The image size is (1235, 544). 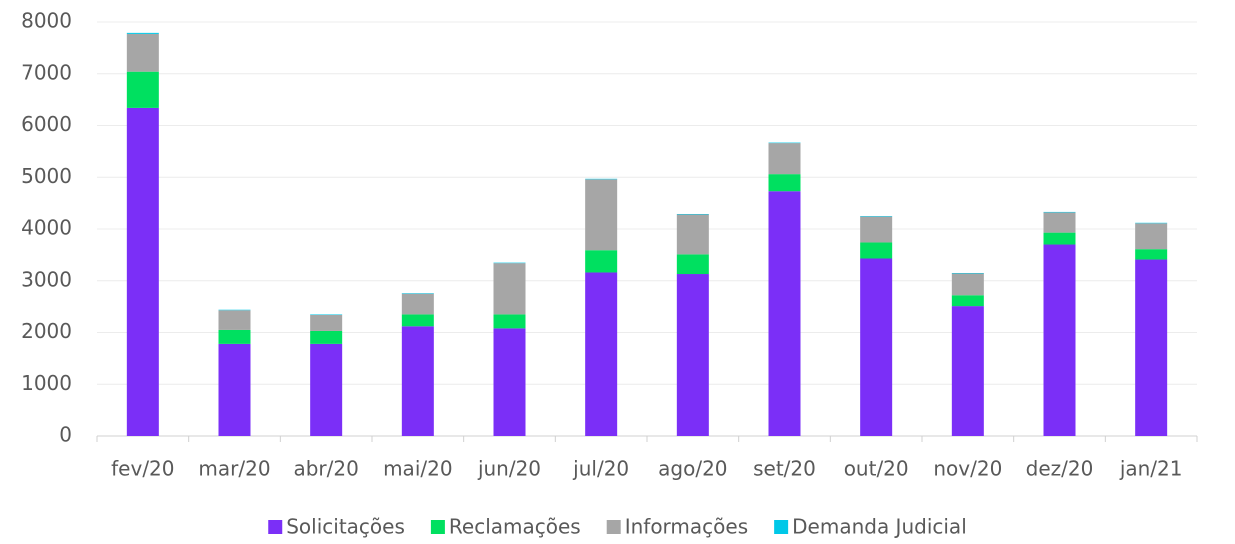 I want to click on y-tick-label: 6000, so click(x=46, y=124).